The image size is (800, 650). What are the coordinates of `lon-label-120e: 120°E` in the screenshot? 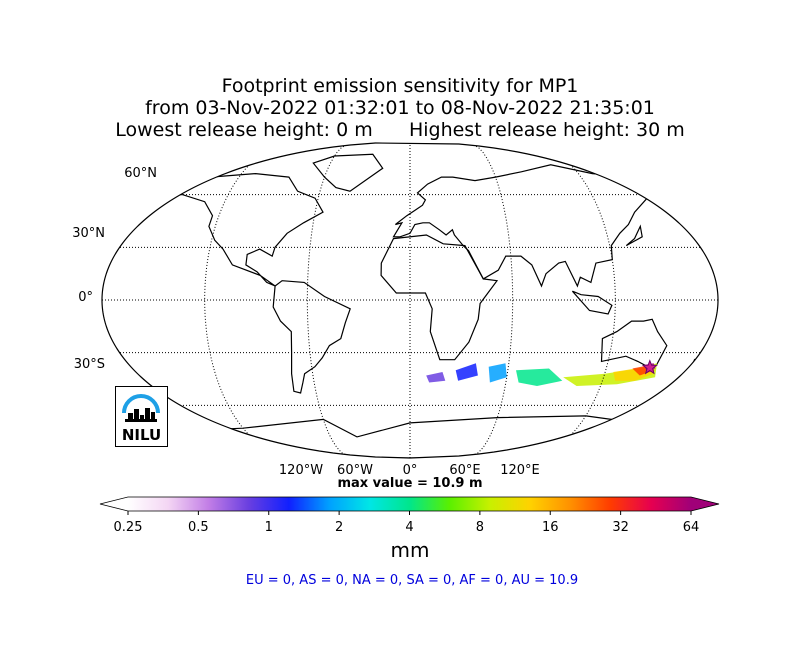 It's located at (520, 470).